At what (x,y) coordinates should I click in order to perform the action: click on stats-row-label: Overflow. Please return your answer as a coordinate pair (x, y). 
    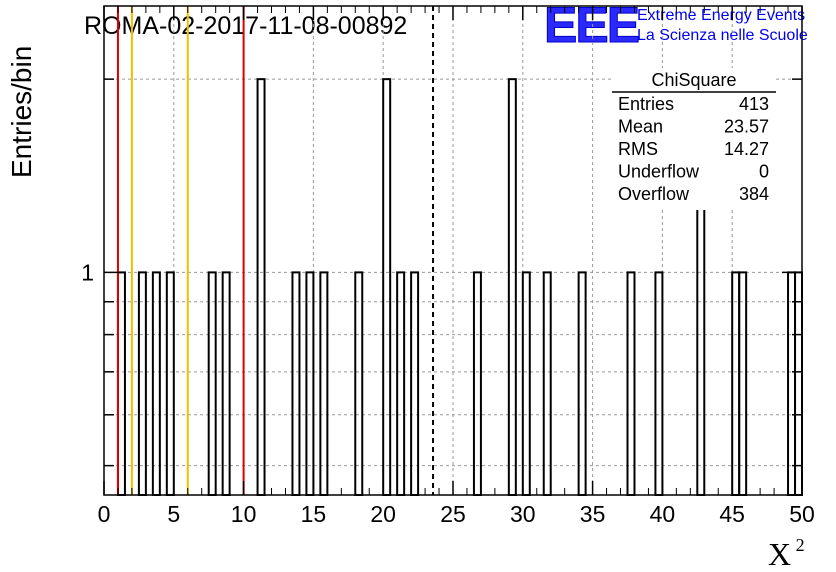
    Looking at the image, I should click on (654, 194).